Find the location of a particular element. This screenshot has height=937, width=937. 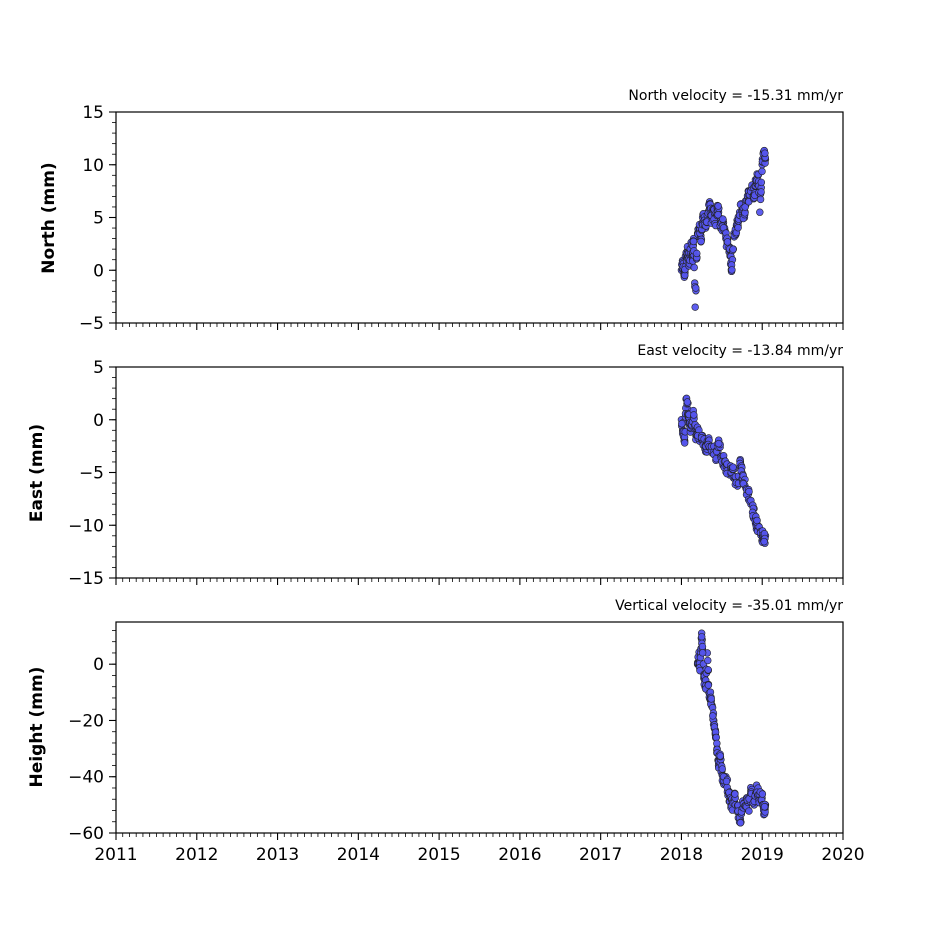

north-points is located at coordinates (723, 228).